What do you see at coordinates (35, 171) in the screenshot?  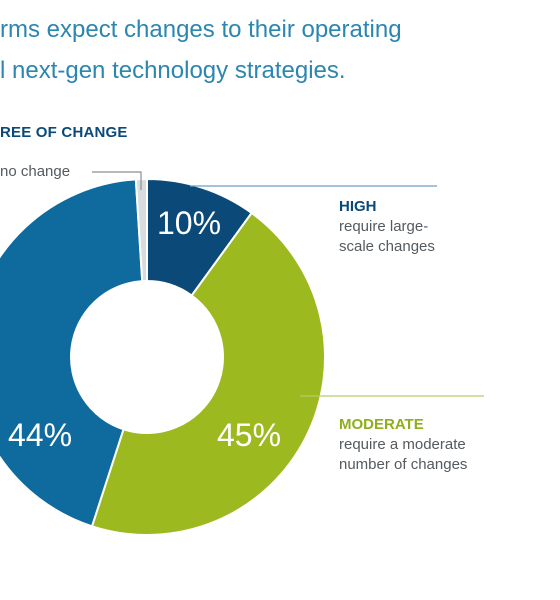 I see `label-no-change: no change` at bounding box center [35, 171].